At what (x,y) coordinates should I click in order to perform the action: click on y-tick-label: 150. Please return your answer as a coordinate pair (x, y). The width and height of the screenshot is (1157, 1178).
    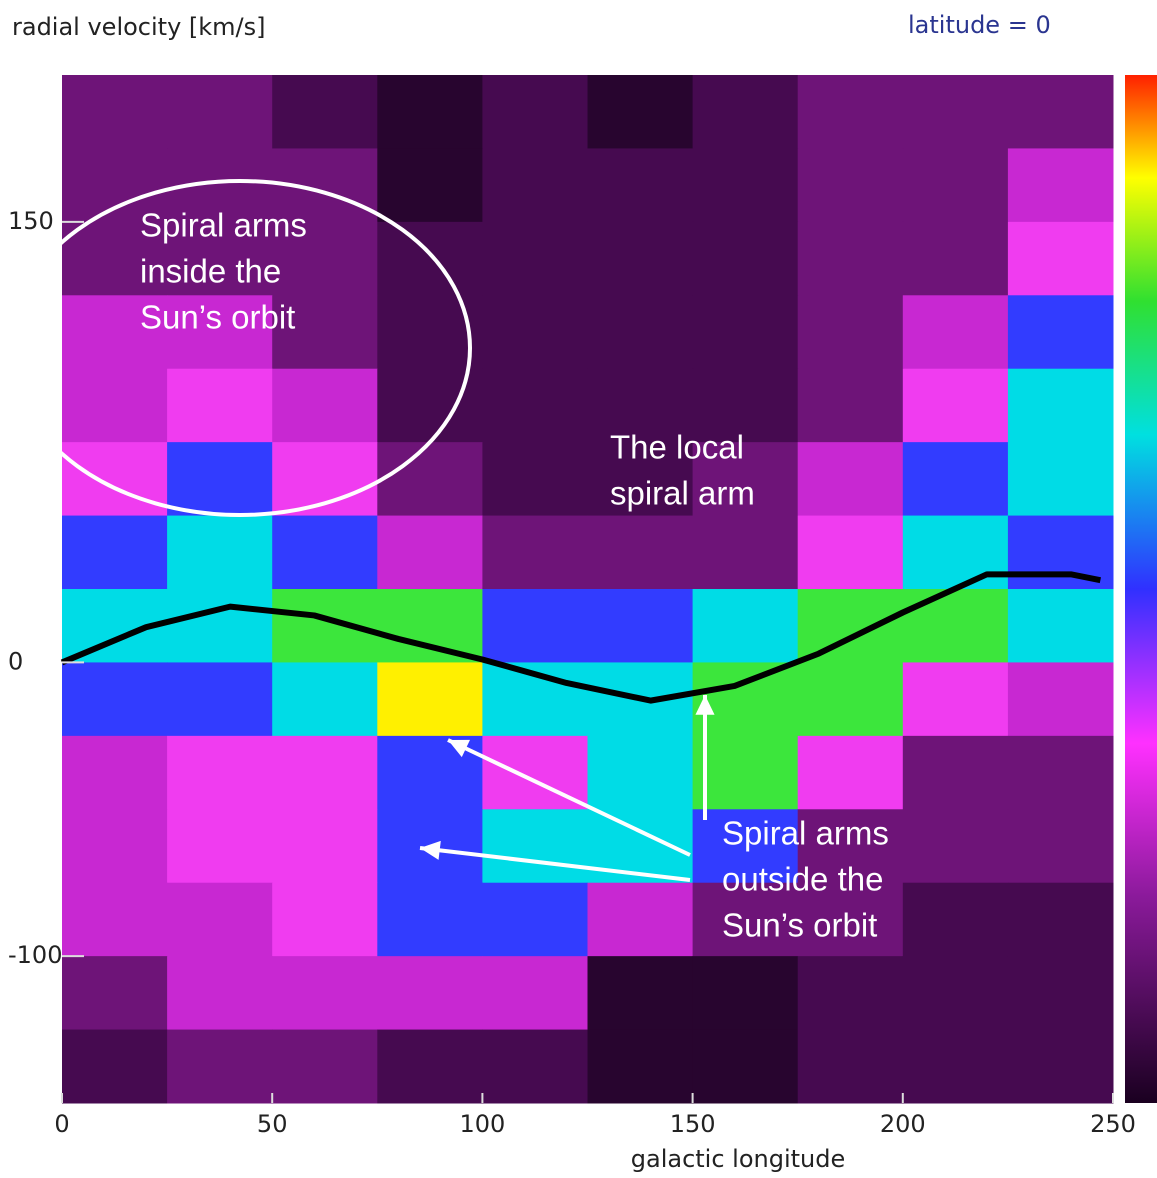
    Looking at the image, I should click on (31, 221).